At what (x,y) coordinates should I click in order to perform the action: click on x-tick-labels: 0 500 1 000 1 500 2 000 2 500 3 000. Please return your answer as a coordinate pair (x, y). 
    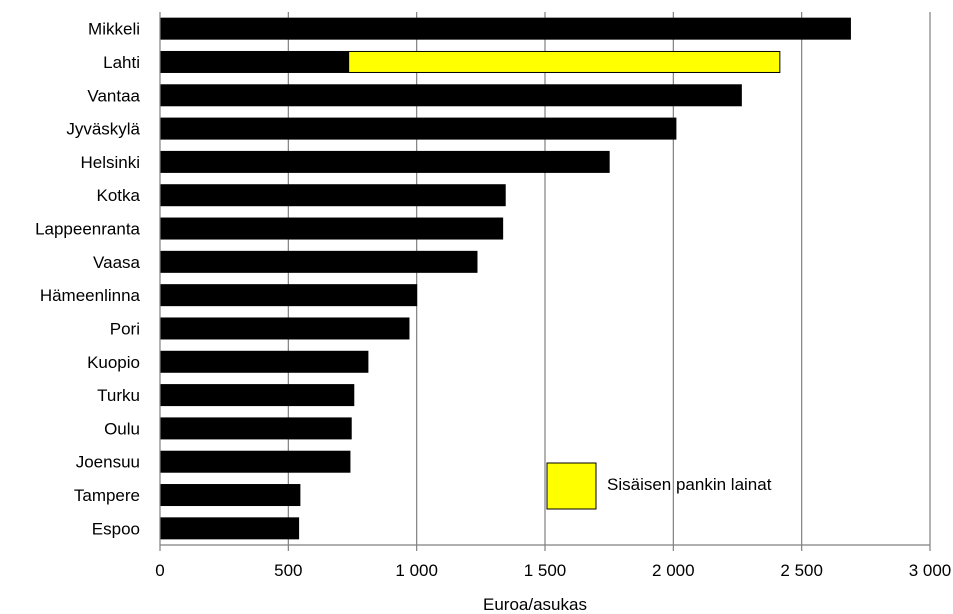
    Looking at the image, I should click on (553, 570).